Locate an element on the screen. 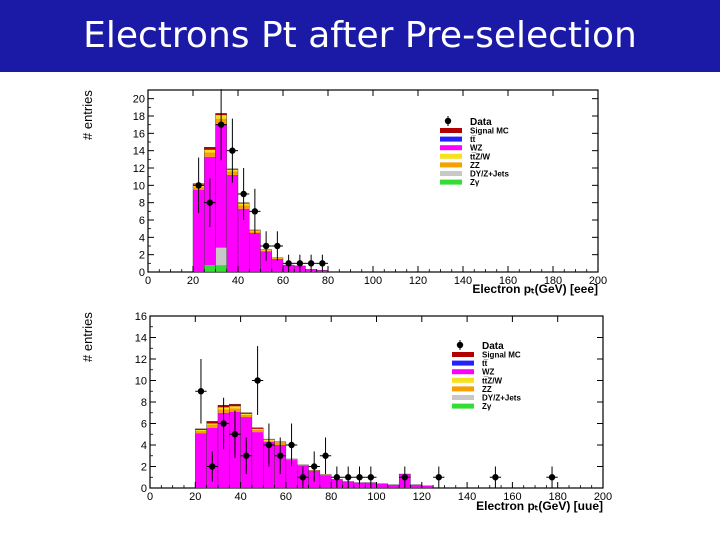  y-tick-label: 0 is located at coordinates (144, 489).